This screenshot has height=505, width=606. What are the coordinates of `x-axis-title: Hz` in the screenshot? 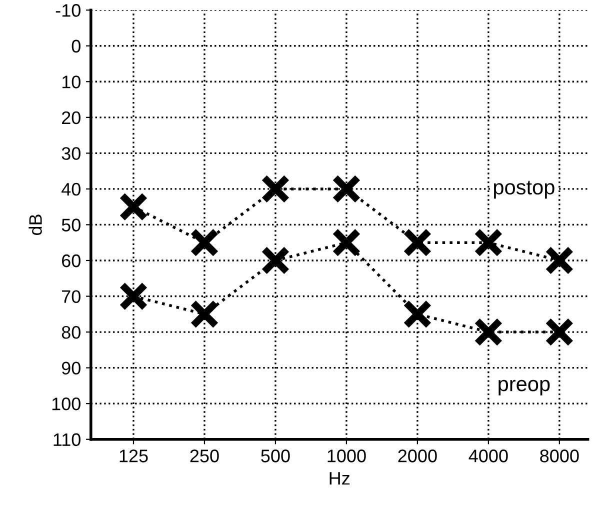 It's located at (340, 478).